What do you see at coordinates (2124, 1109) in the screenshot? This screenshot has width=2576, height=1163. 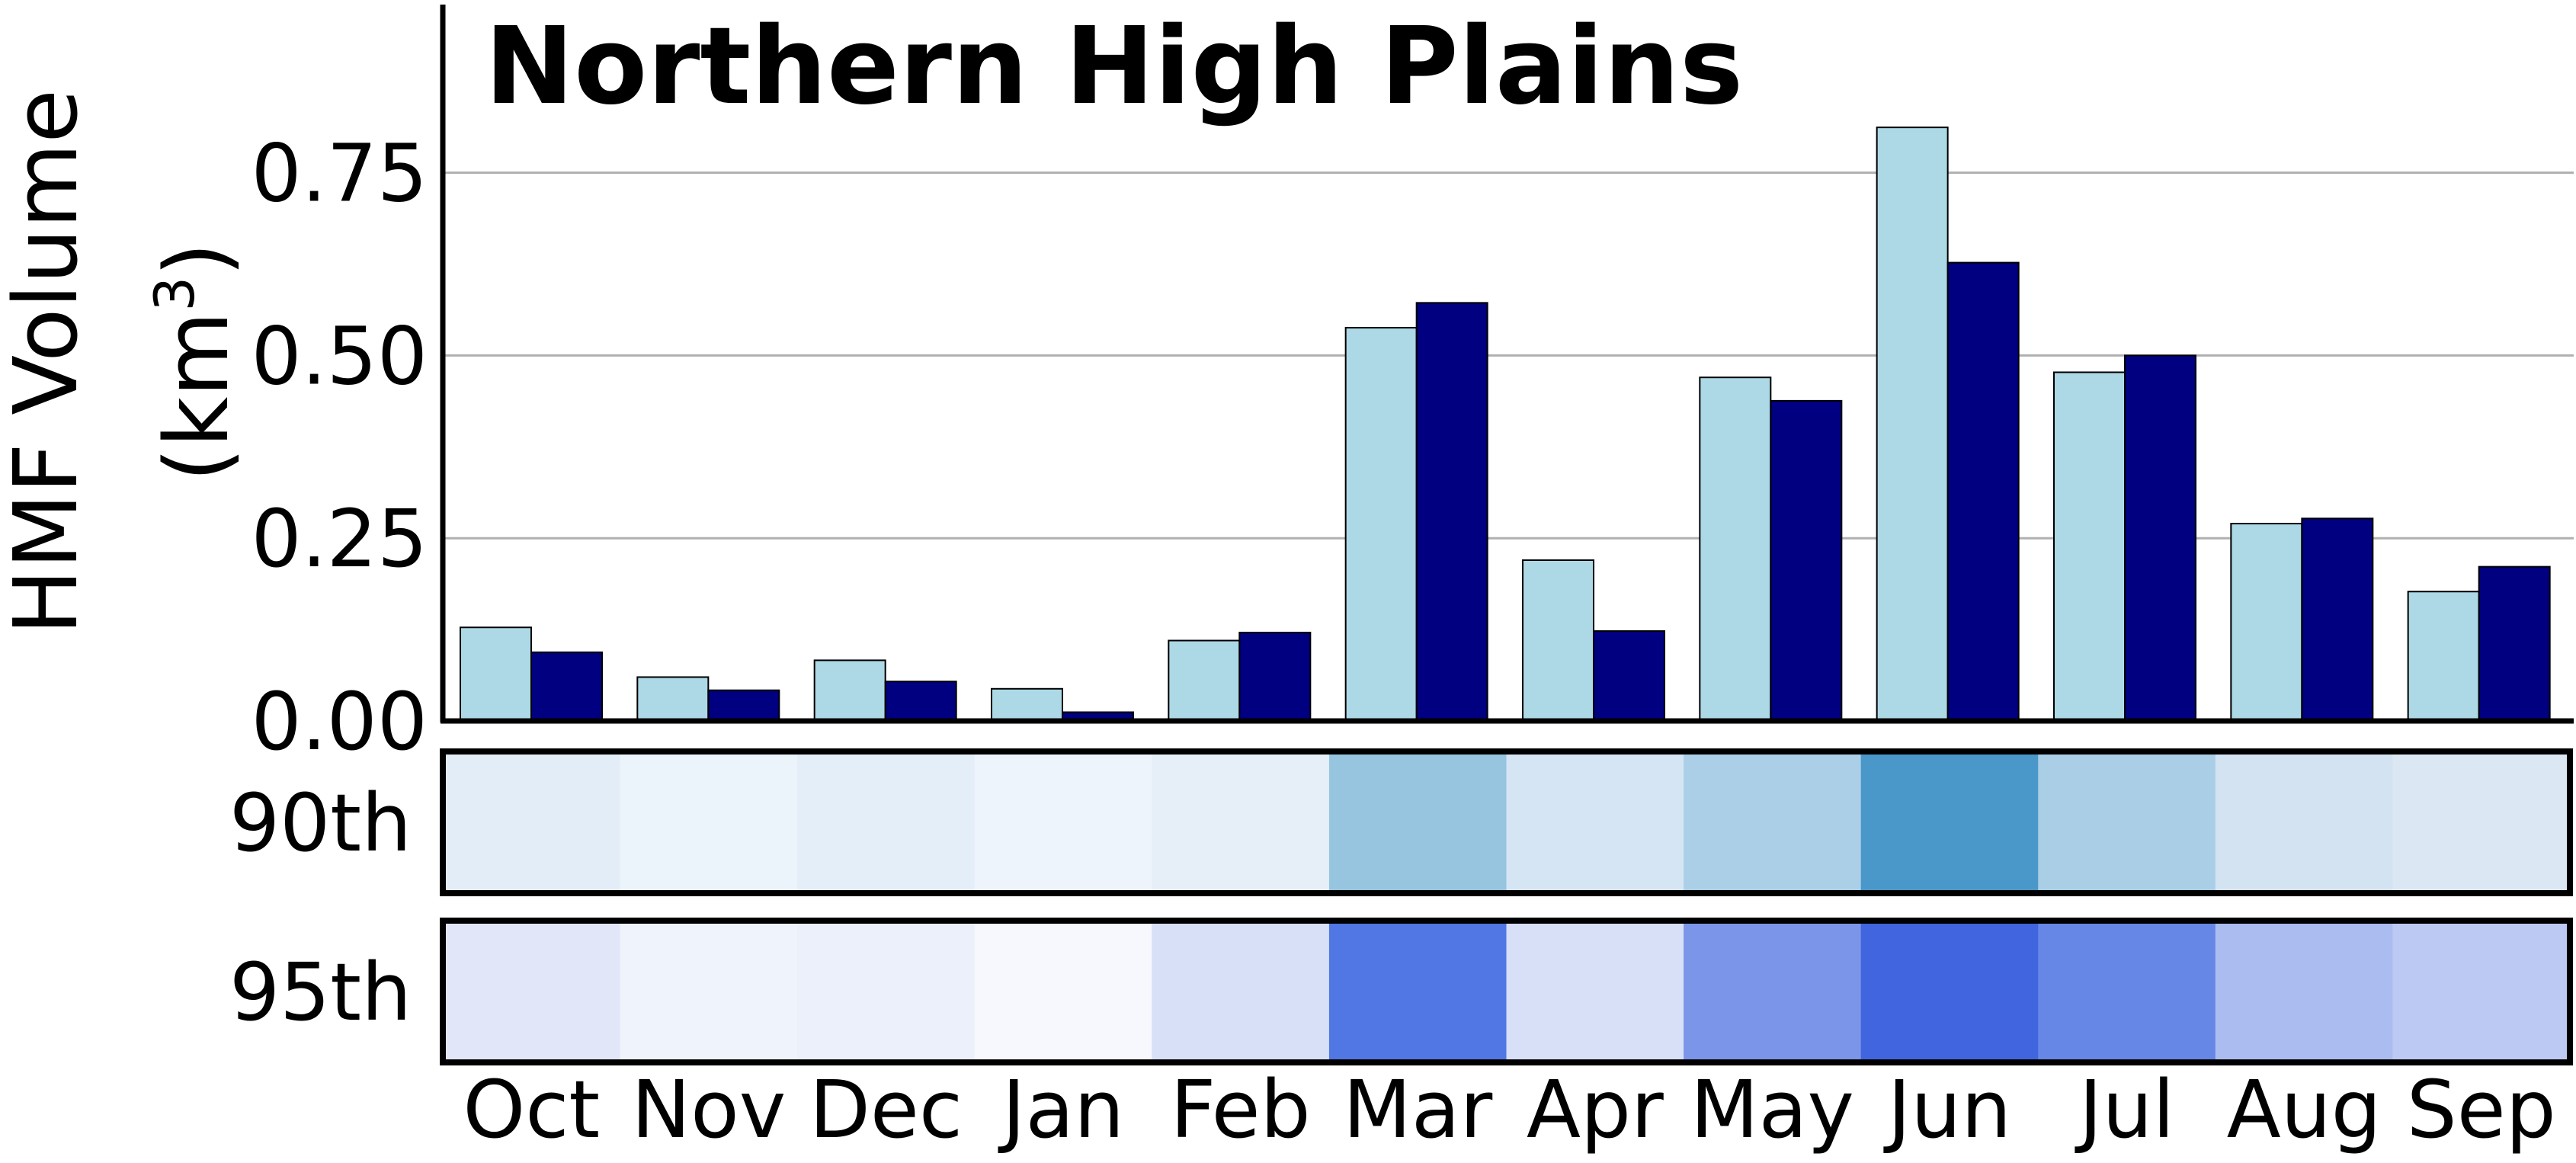 I see `x-tick-label-jul: Jul` at bounding box center [2124, 1109].